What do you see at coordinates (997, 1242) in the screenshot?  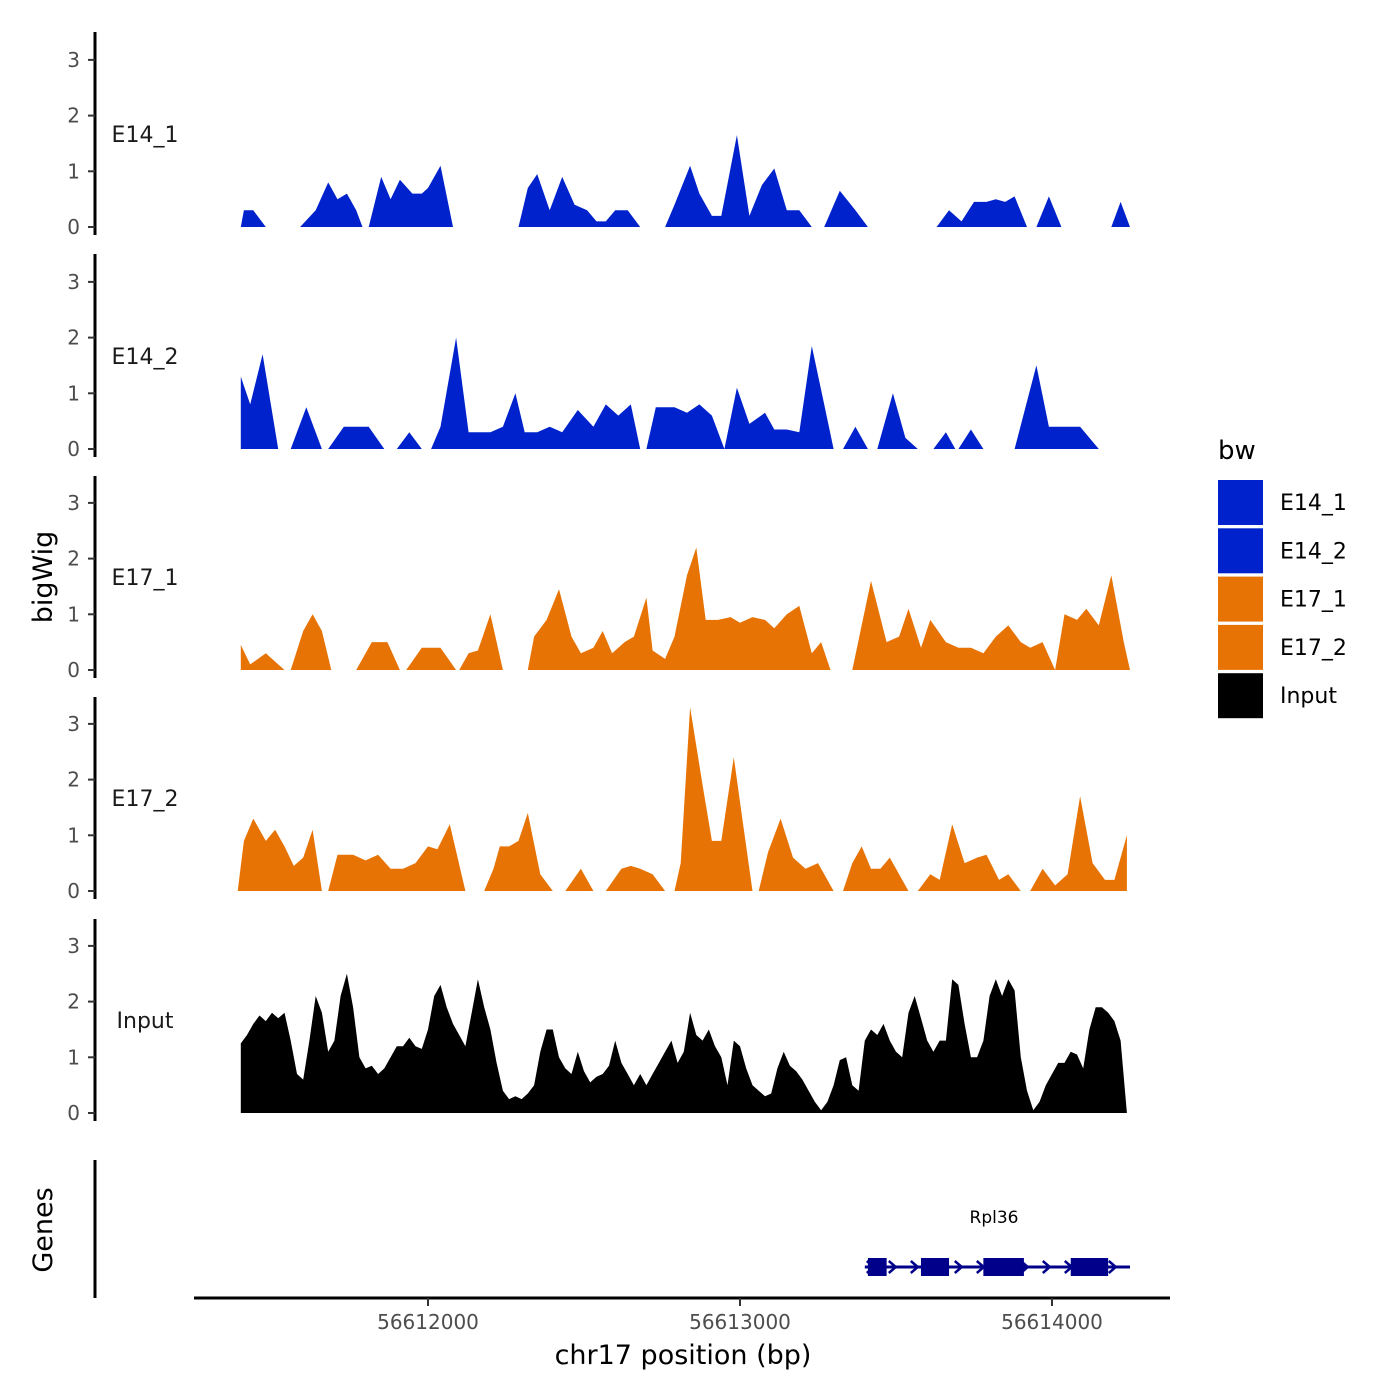 I see `gene-Rpl36: Rpl36` at bounding box center [997, 1242].